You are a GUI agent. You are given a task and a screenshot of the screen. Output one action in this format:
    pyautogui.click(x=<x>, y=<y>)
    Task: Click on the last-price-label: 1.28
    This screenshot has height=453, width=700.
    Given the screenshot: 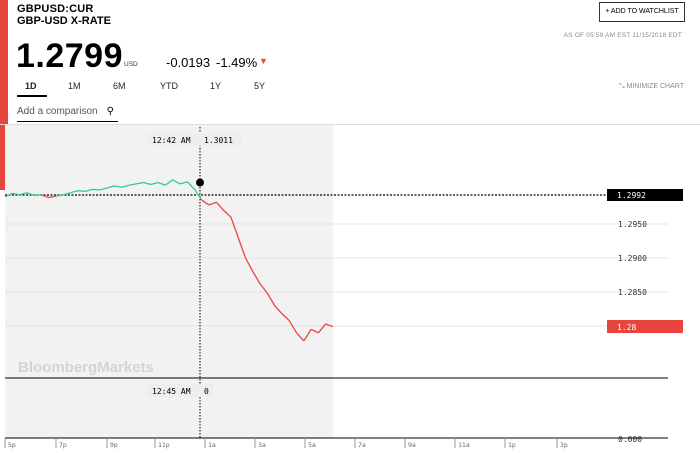 What is the action you would take?
    pyautogui.click(x=626, y=327)
    